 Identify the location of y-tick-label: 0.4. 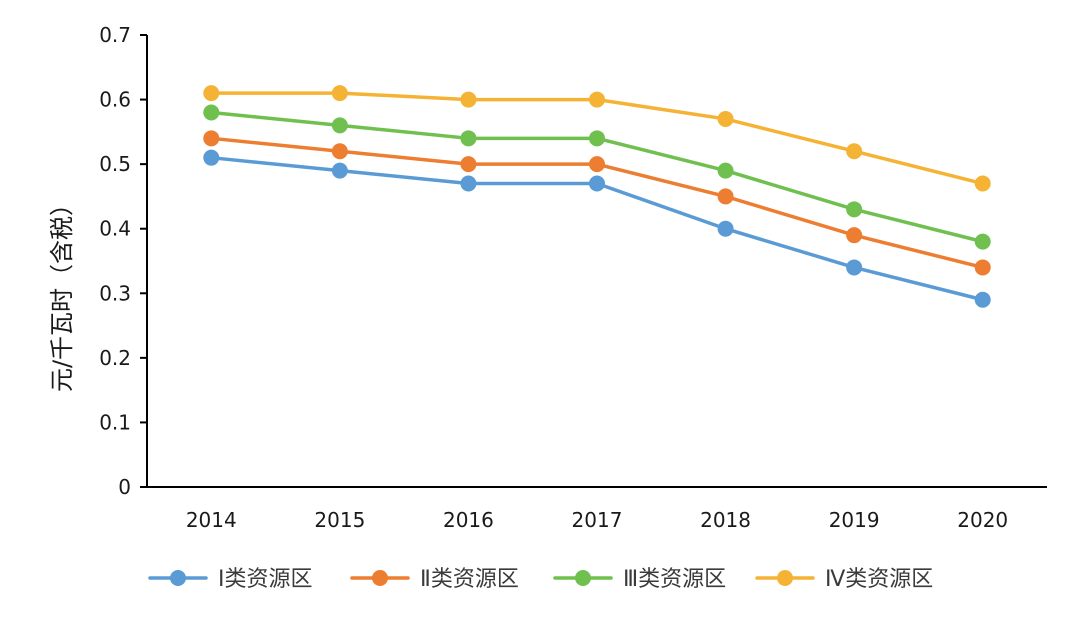
(115, 229).